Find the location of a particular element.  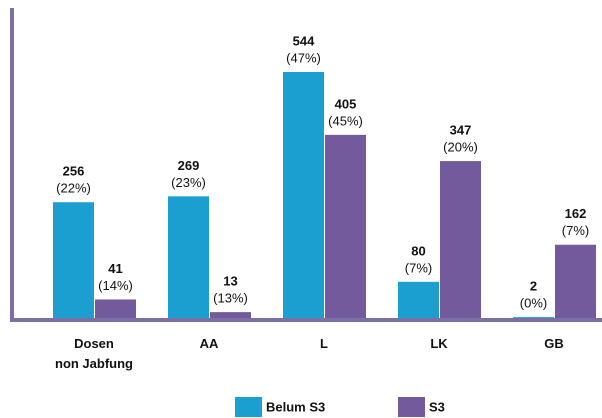

value-label: 2 is located at coordinates (533, 286).